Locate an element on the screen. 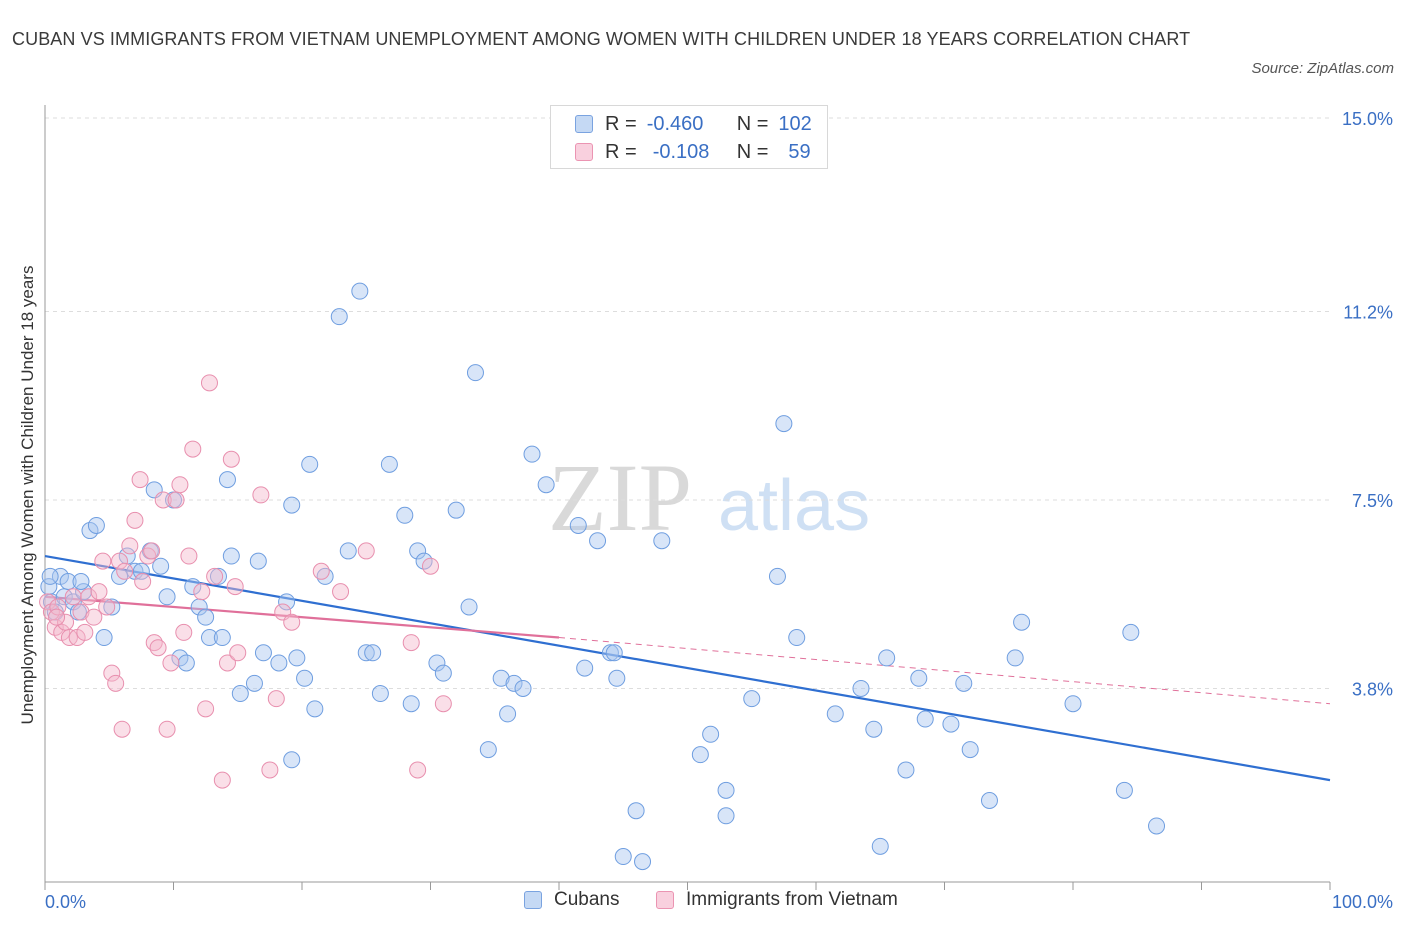 This screenshot has width=1406, height=930. series-legend-cubans: Cubans is located at coordinates (572, 900).